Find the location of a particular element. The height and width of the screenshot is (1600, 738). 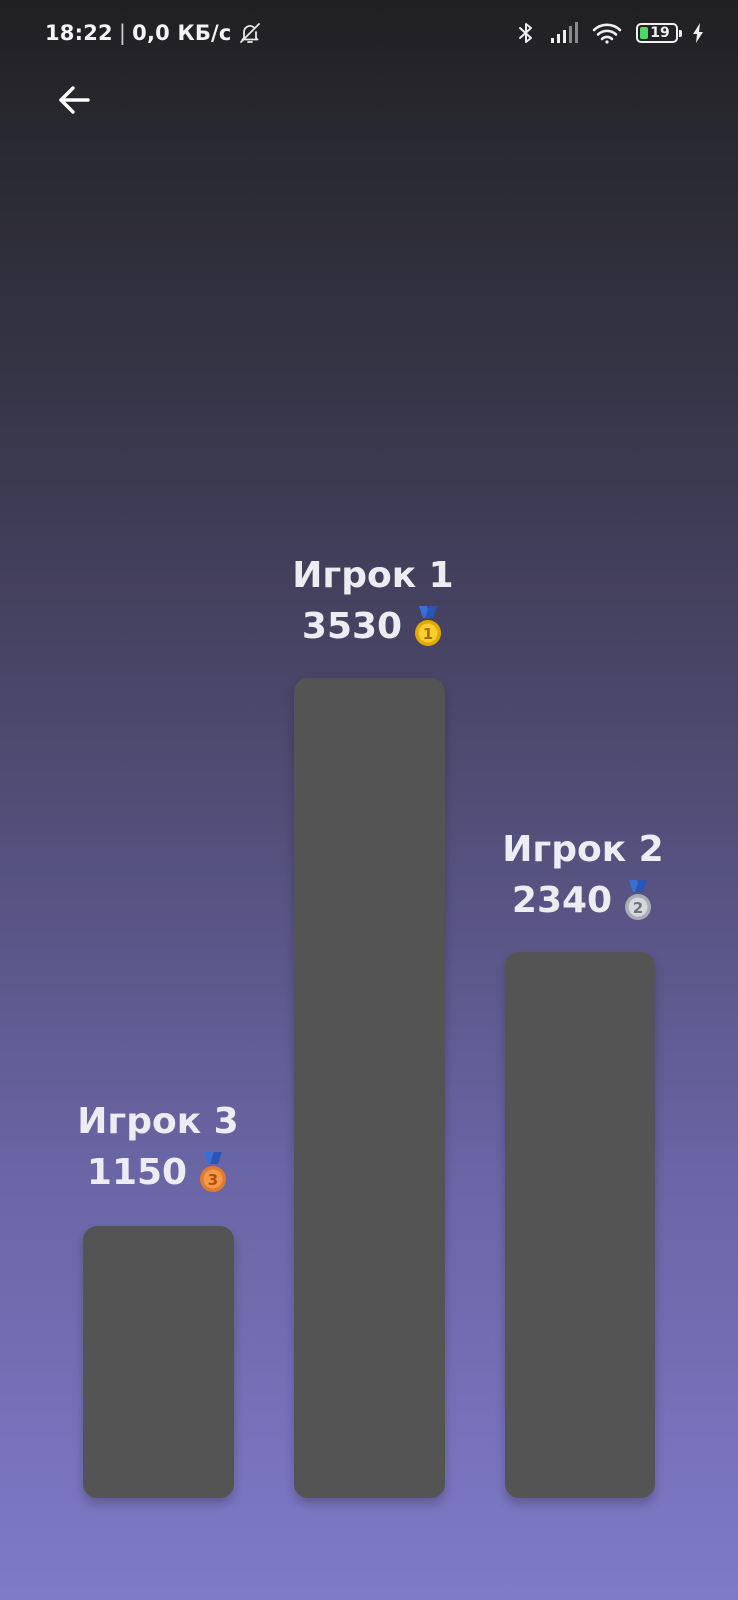

arrow-left-icon is located at coordinates (74, 100).